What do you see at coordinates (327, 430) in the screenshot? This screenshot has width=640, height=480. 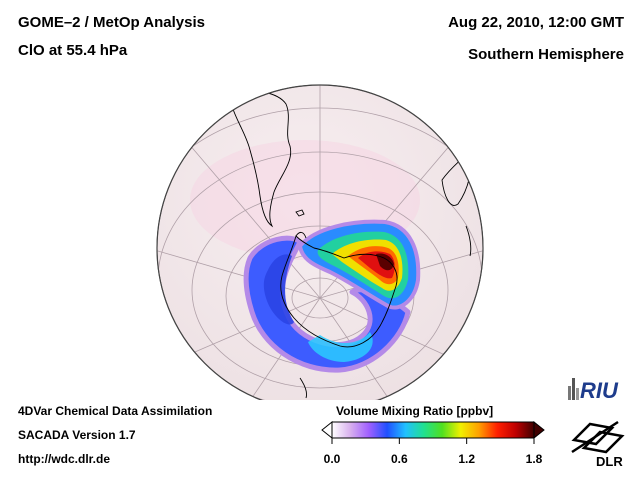 I see `colorbar-min-arrow` at bounding box center [327, 430].